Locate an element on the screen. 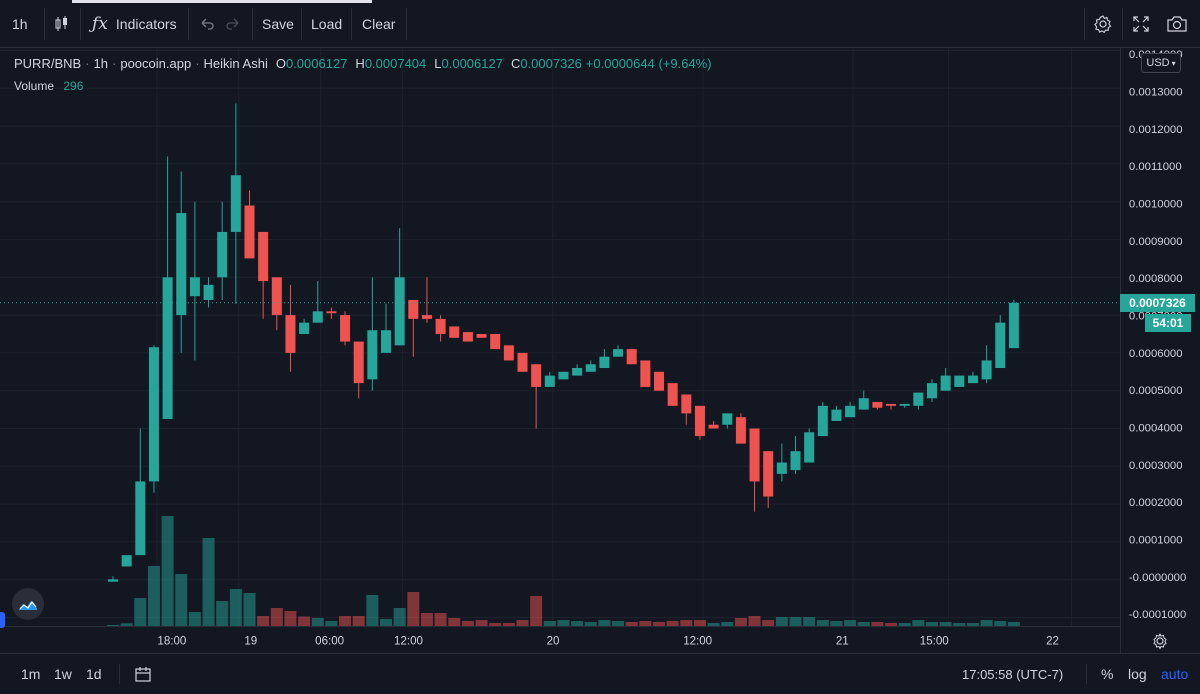 Image resolution: width=1200 pixels, height=694 pixels. range-1w-label: 1w is located at coordinates (63, 674).